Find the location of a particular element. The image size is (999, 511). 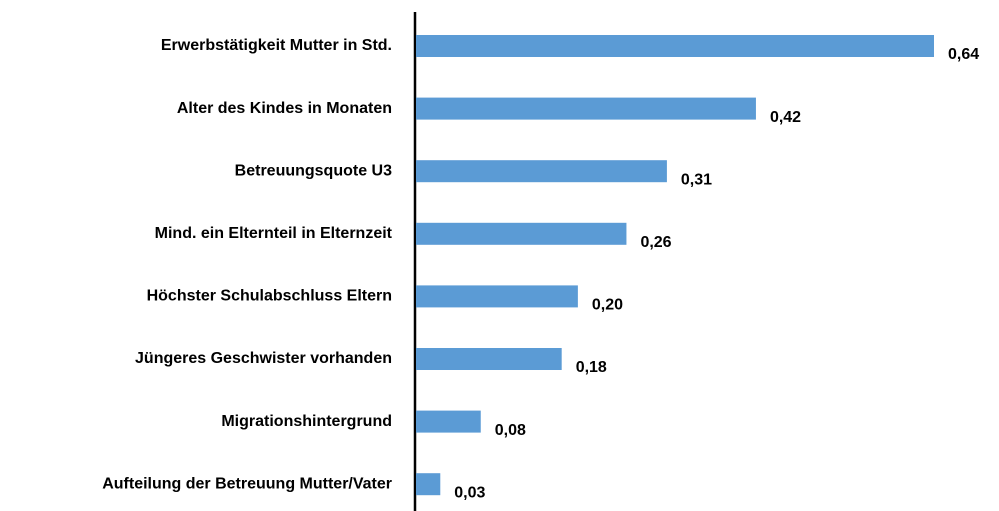

value-label: 0,42 is located at coordinates (785, 117).